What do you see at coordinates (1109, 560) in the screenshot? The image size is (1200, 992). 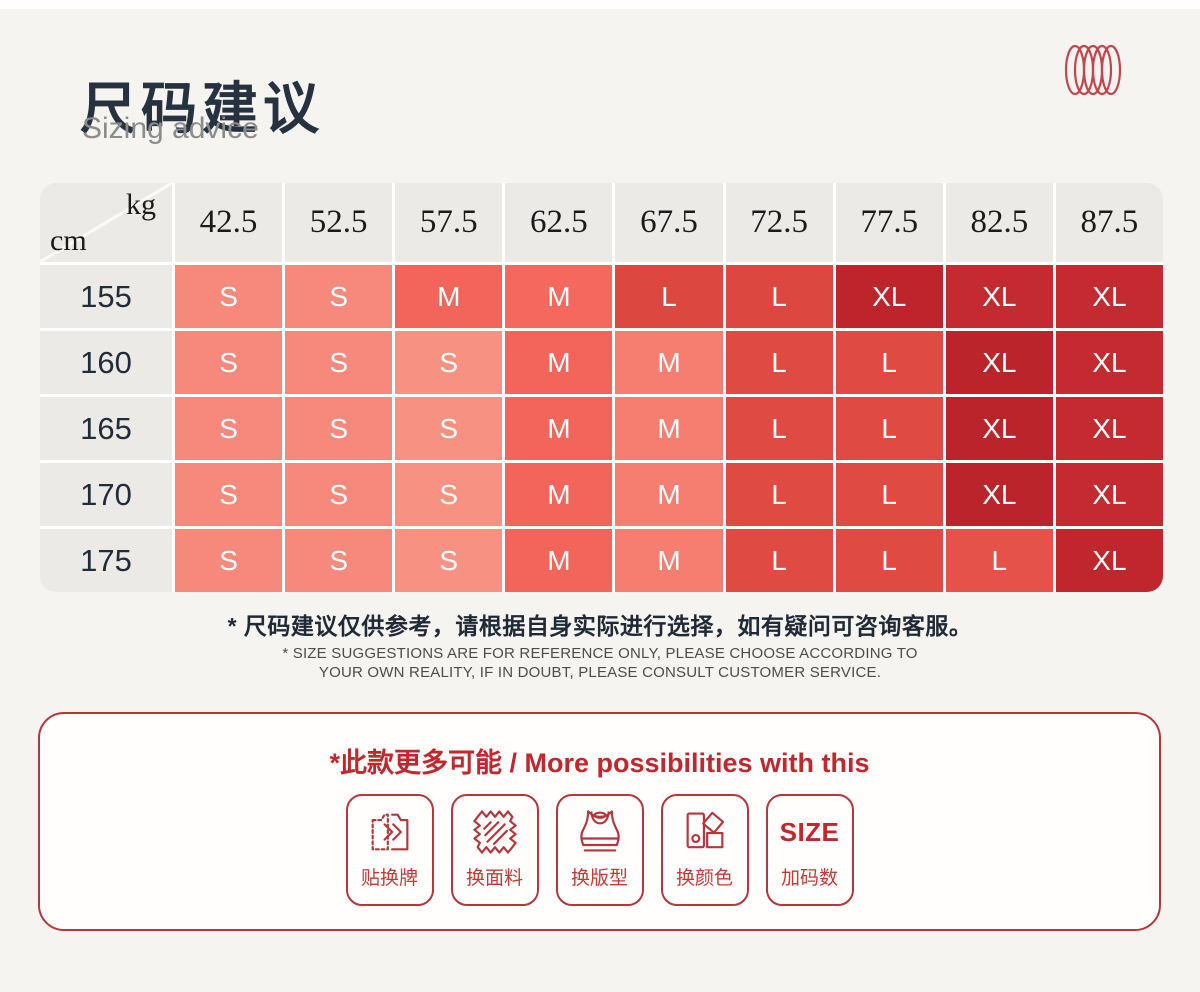 I see `size-cell-175-87.5: XL` at bounding box center [1109, 560].